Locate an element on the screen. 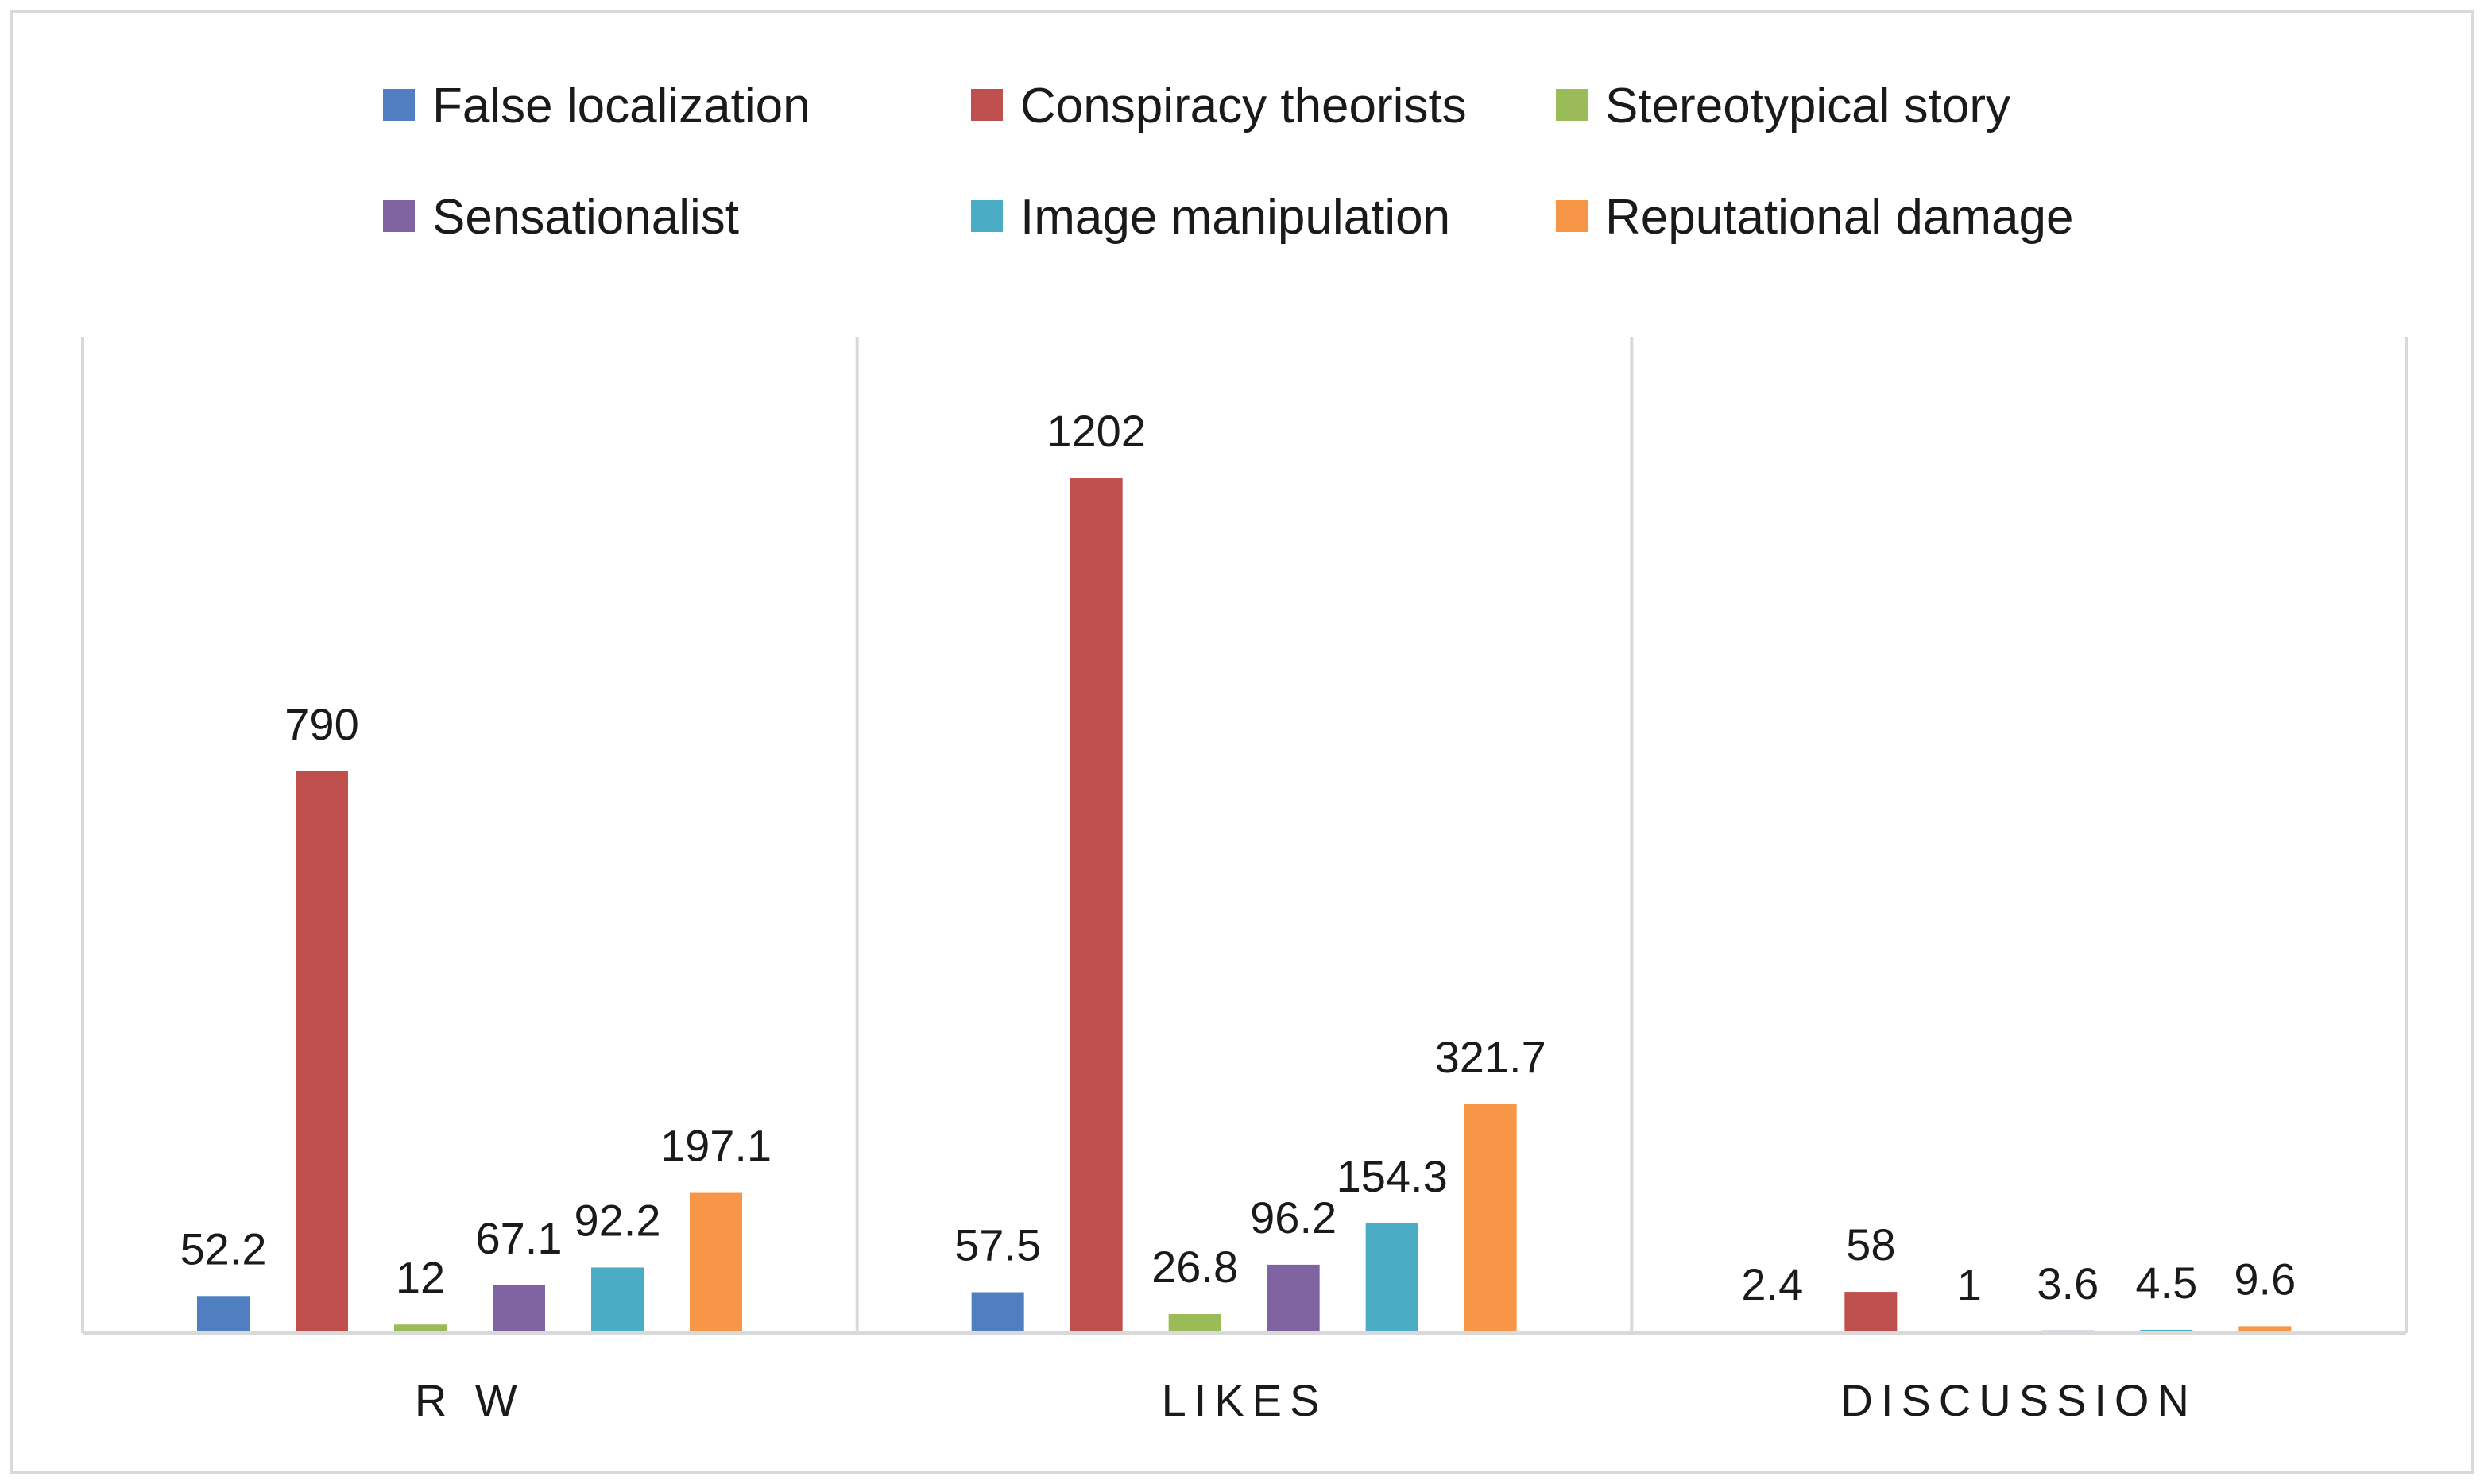 The image size is (2484, 1484). bar-likes-sensationalist is located at coordinates (1293, 1298).